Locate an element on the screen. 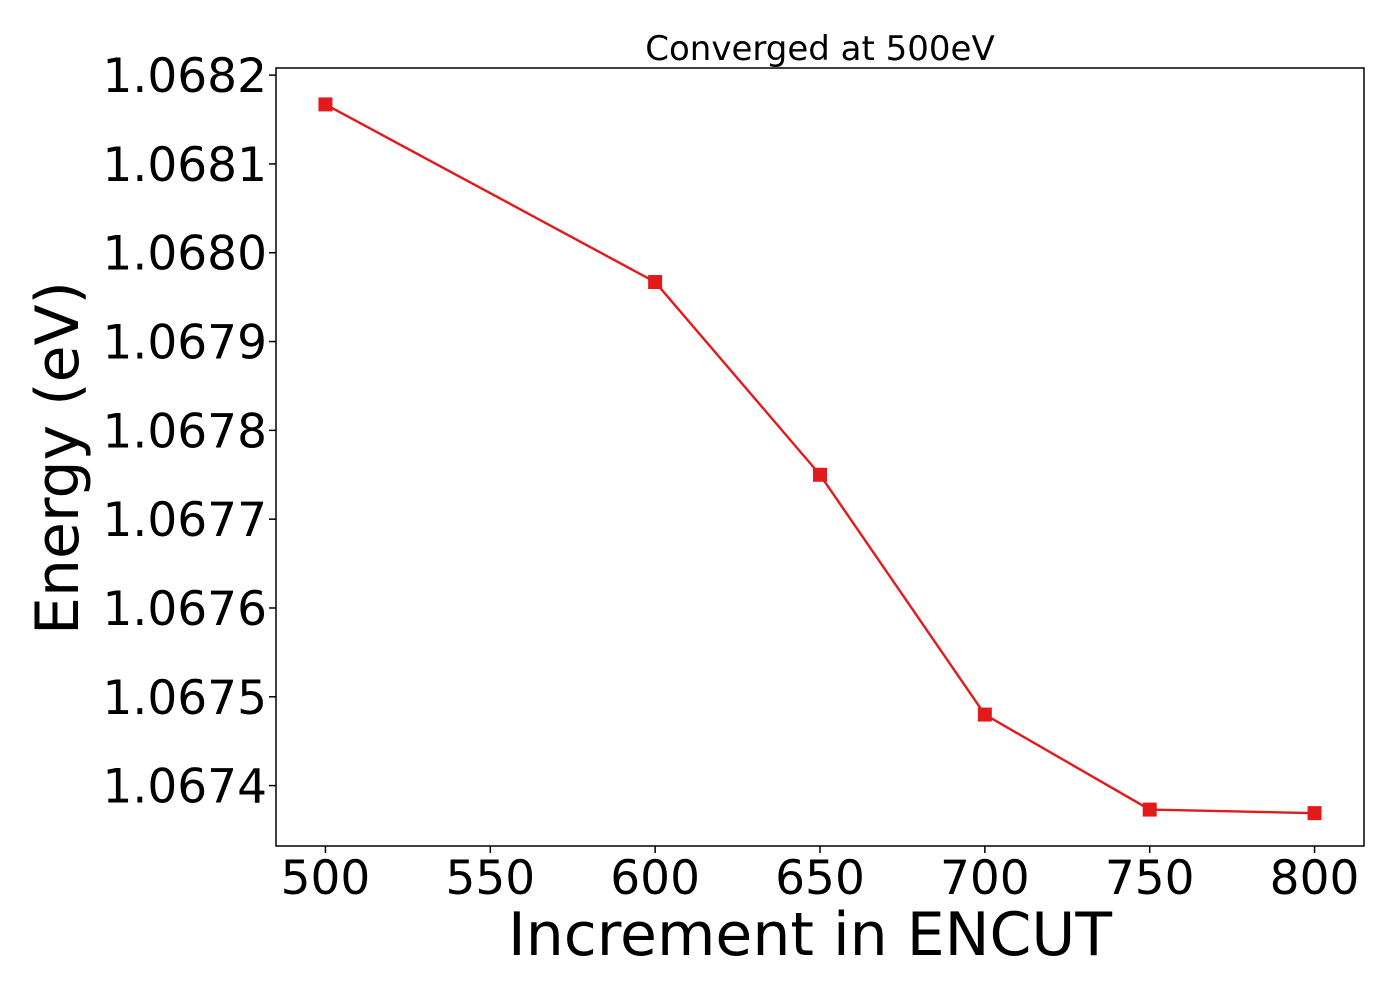 This screenshot has height=1000, width=1400. chart-title: Converged at 500eV is located at coordinates (819, 49).